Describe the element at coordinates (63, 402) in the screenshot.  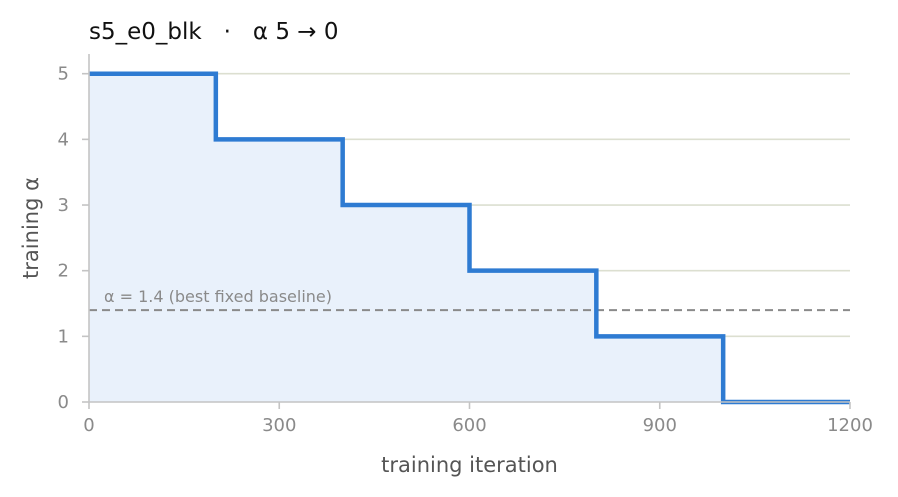
I see `y-tick-label: 0` at that location.